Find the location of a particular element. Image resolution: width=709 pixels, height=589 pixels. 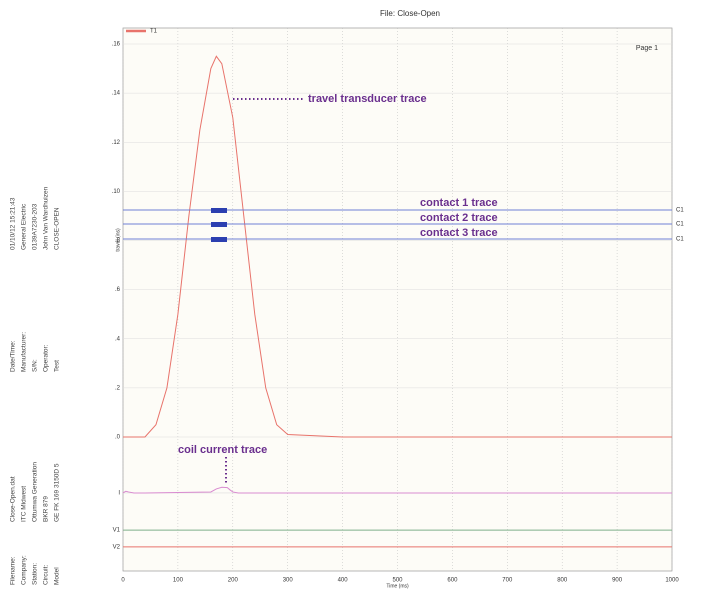

info-label: Station: is located at coordinates (35, 574).